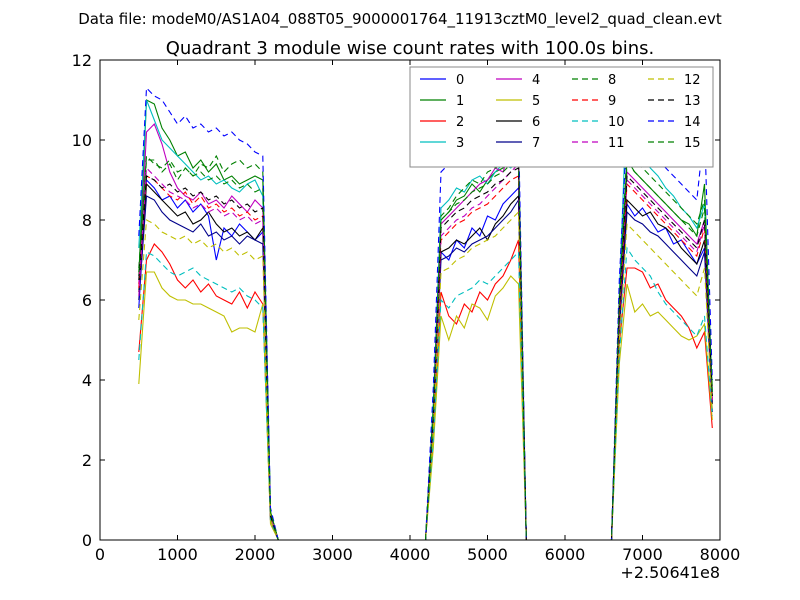 The height and width of the screenshot is (600, 800). What do you see at coordinates (720, 554) in the screenshot?
I see `x-tick-label: 8000` at bounding box center [720, 554].